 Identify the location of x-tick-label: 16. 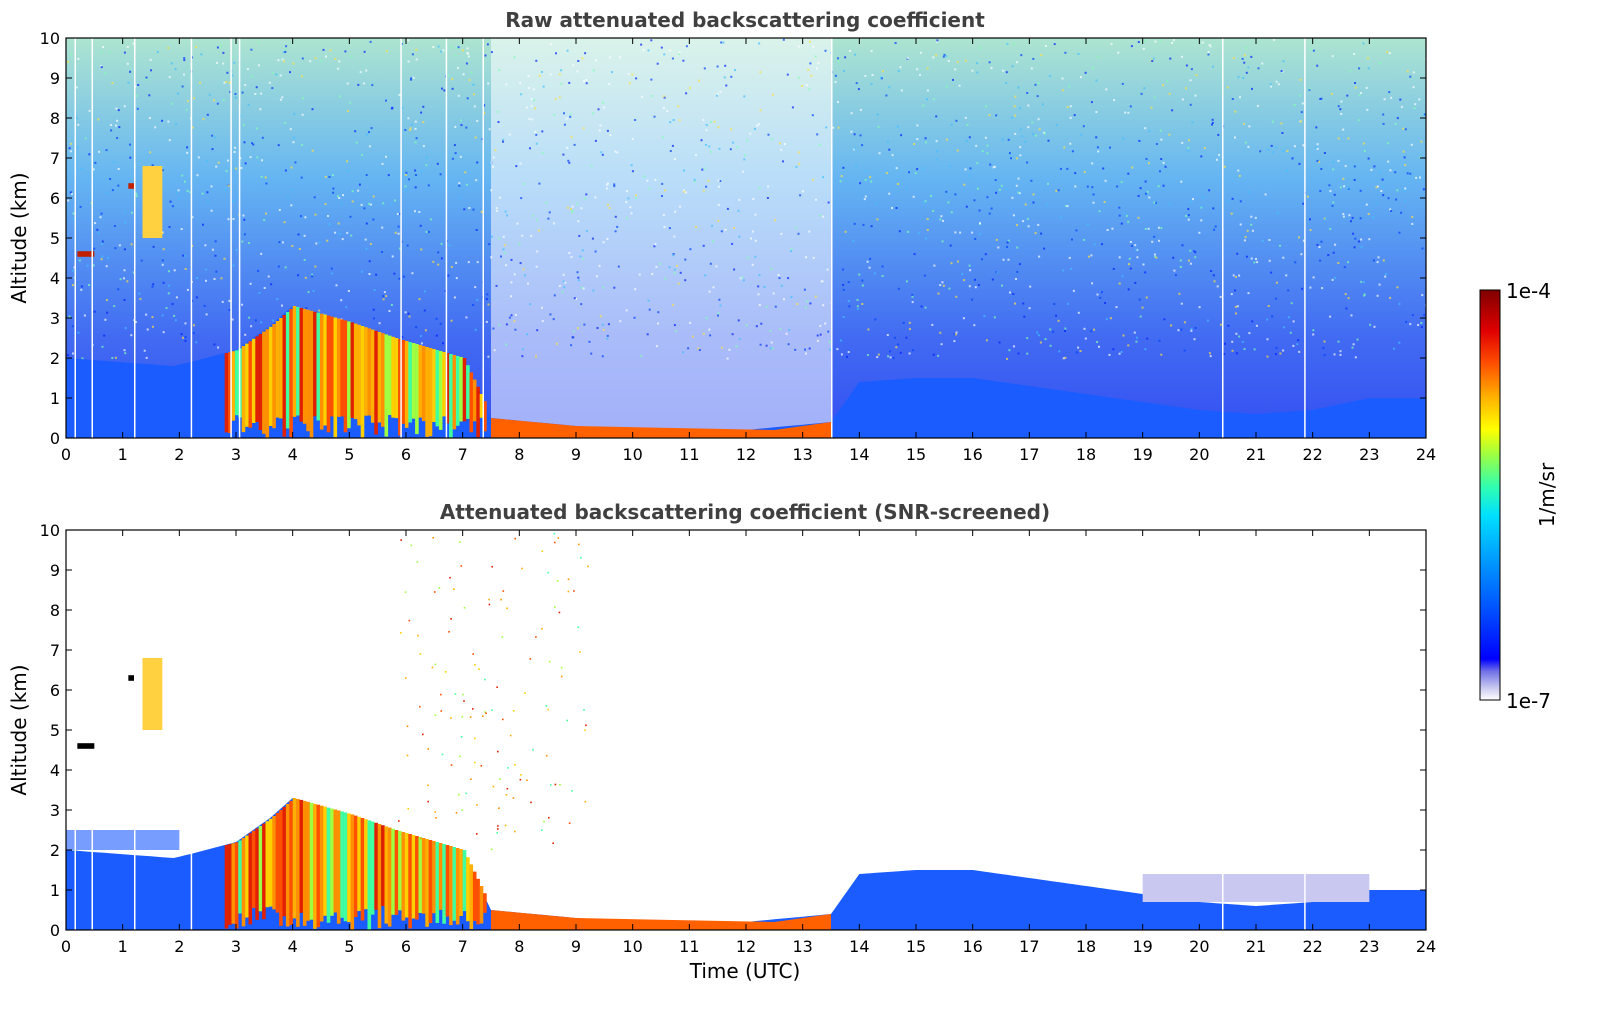
(972, 946).